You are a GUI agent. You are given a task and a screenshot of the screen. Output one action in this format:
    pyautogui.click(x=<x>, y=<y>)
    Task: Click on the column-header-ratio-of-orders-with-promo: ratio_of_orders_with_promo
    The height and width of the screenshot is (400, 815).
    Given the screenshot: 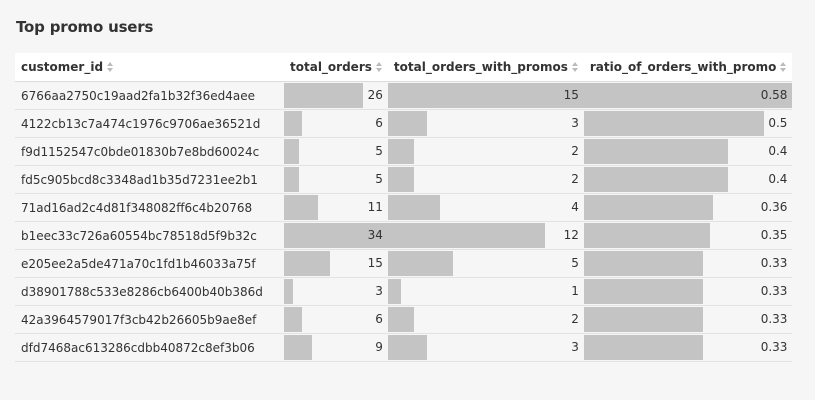 What is the action you would take?
    pyautogui.click(x=688, y=67)
    